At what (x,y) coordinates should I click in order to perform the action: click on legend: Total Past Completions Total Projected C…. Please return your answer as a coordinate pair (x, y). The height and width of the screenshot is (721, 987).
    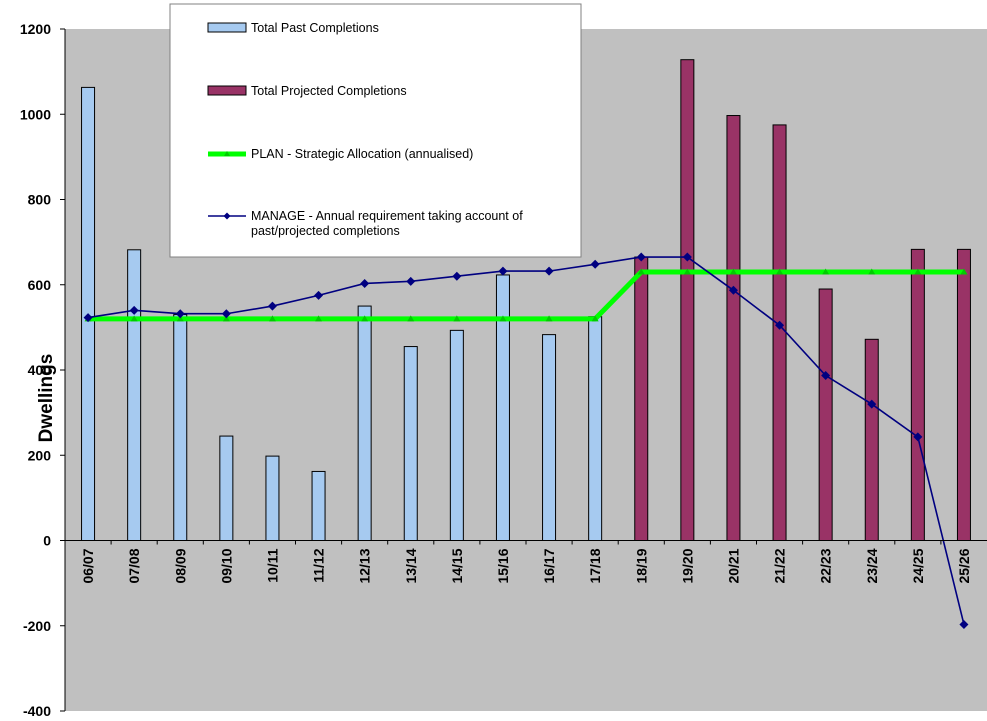
    Looking at the image, I should click on (375, 130).